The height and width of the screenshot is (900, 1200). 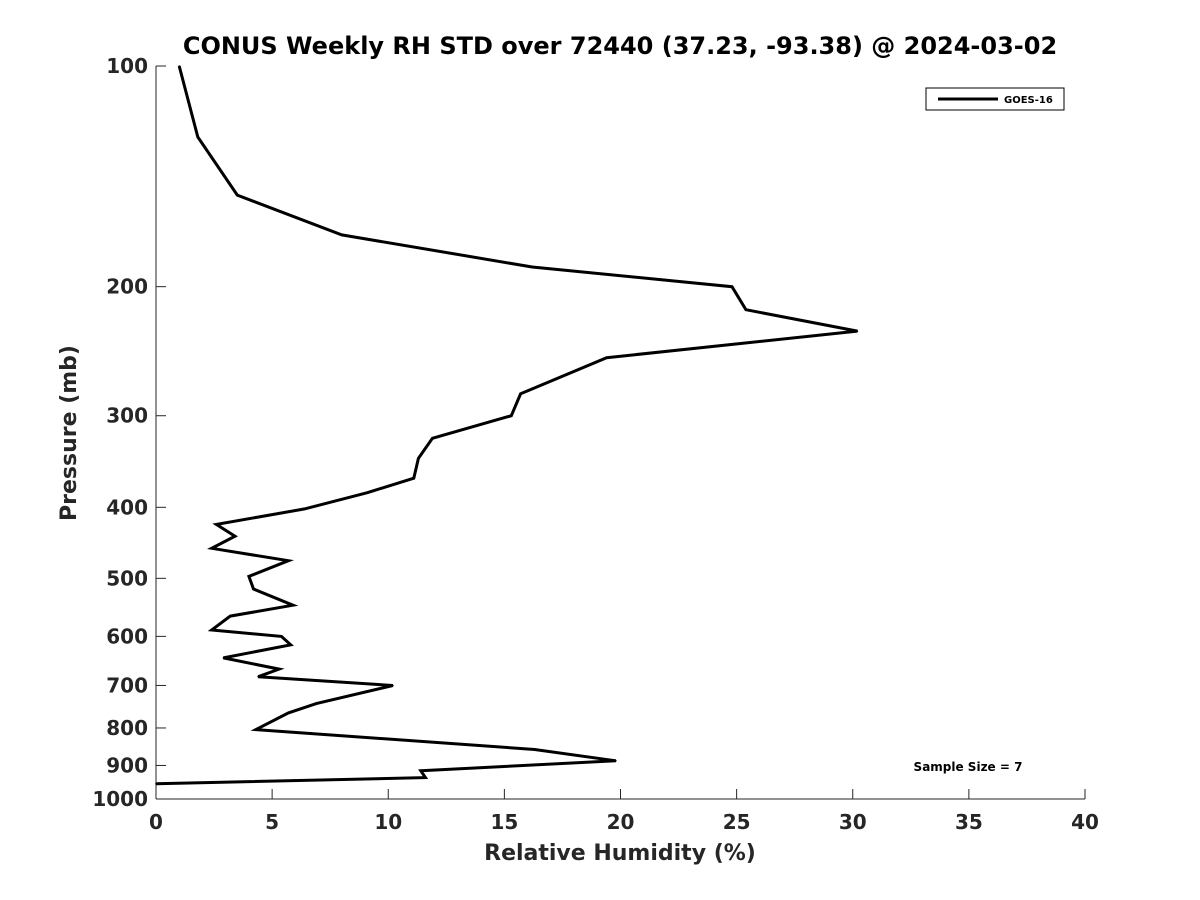 What do you see at coordinates (127, 507) in the screenshot?
I see `y-tick-label: 400` at bounding box center [127, 507].